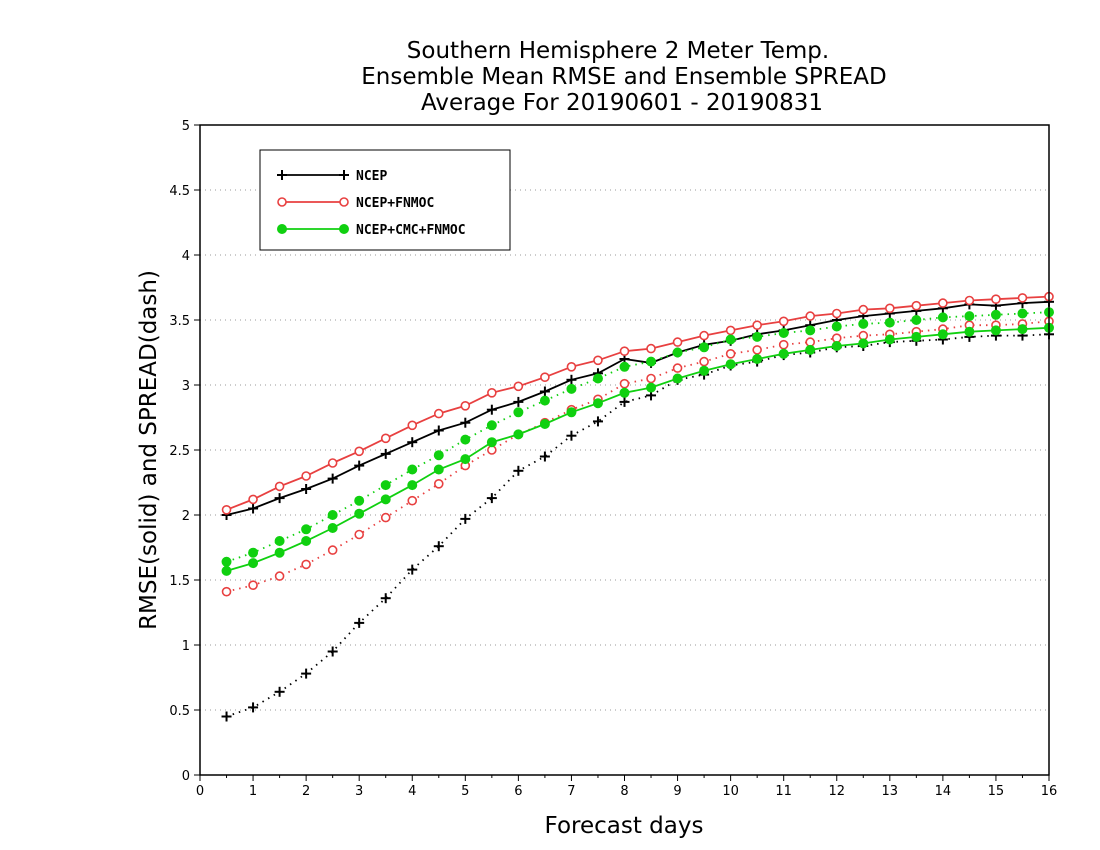 This screenshot has height=850, width=1100. Describe the element at coordinates (332, 176) in the screenshot. I see `legend-item-ncep: NCEP` at that location.